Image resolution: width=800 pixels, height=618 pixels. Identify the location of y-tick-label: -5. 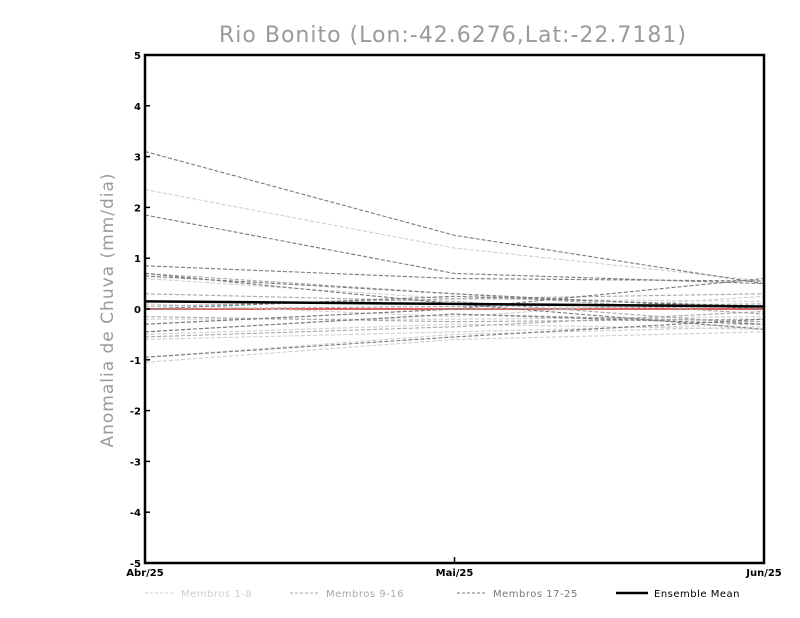
(135, 564).